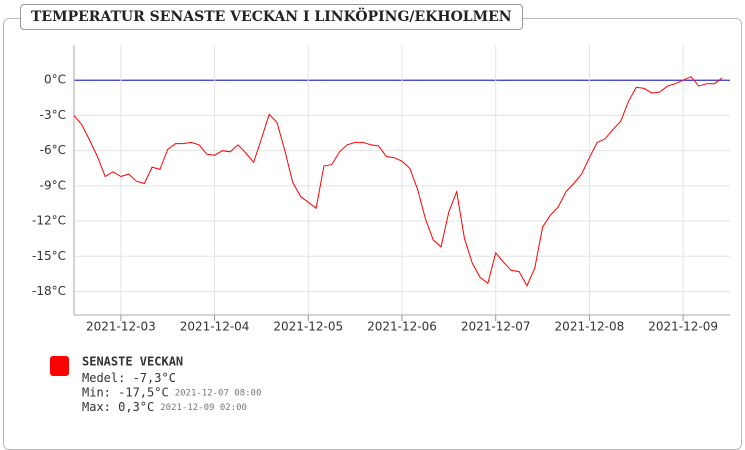 This screenshot has width=745, height=450. I want to click on x-tick-label: 2021-12-09, so click(683, 327).